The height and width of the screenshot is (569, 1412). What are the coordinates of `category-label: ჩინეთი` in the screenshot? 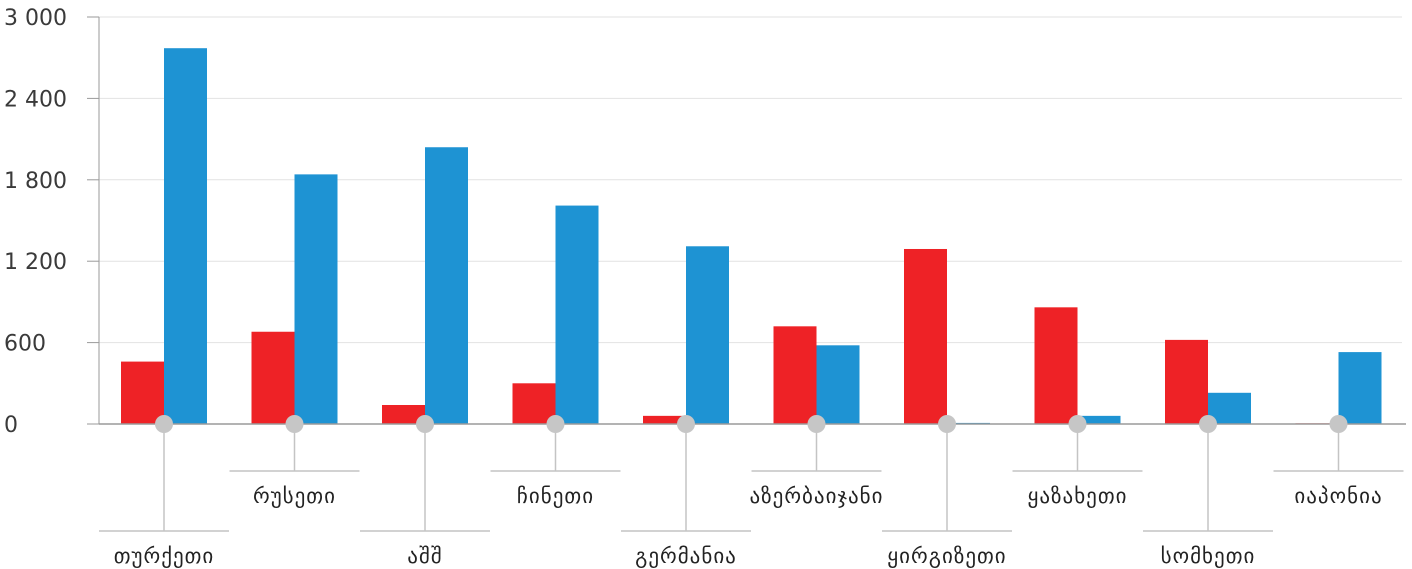 It's located at (555, 496).